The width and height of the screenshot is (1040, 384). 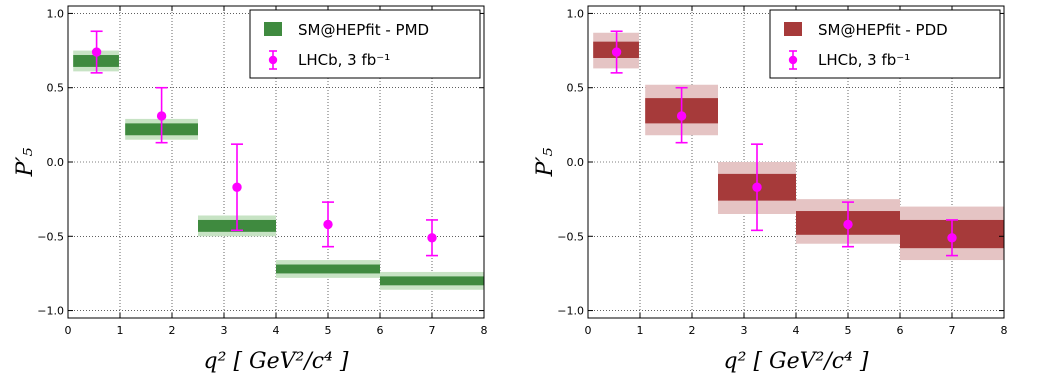 I want to click on legend-label-sm: SM@HEPfit - PMD, so click(x=363, y=30).